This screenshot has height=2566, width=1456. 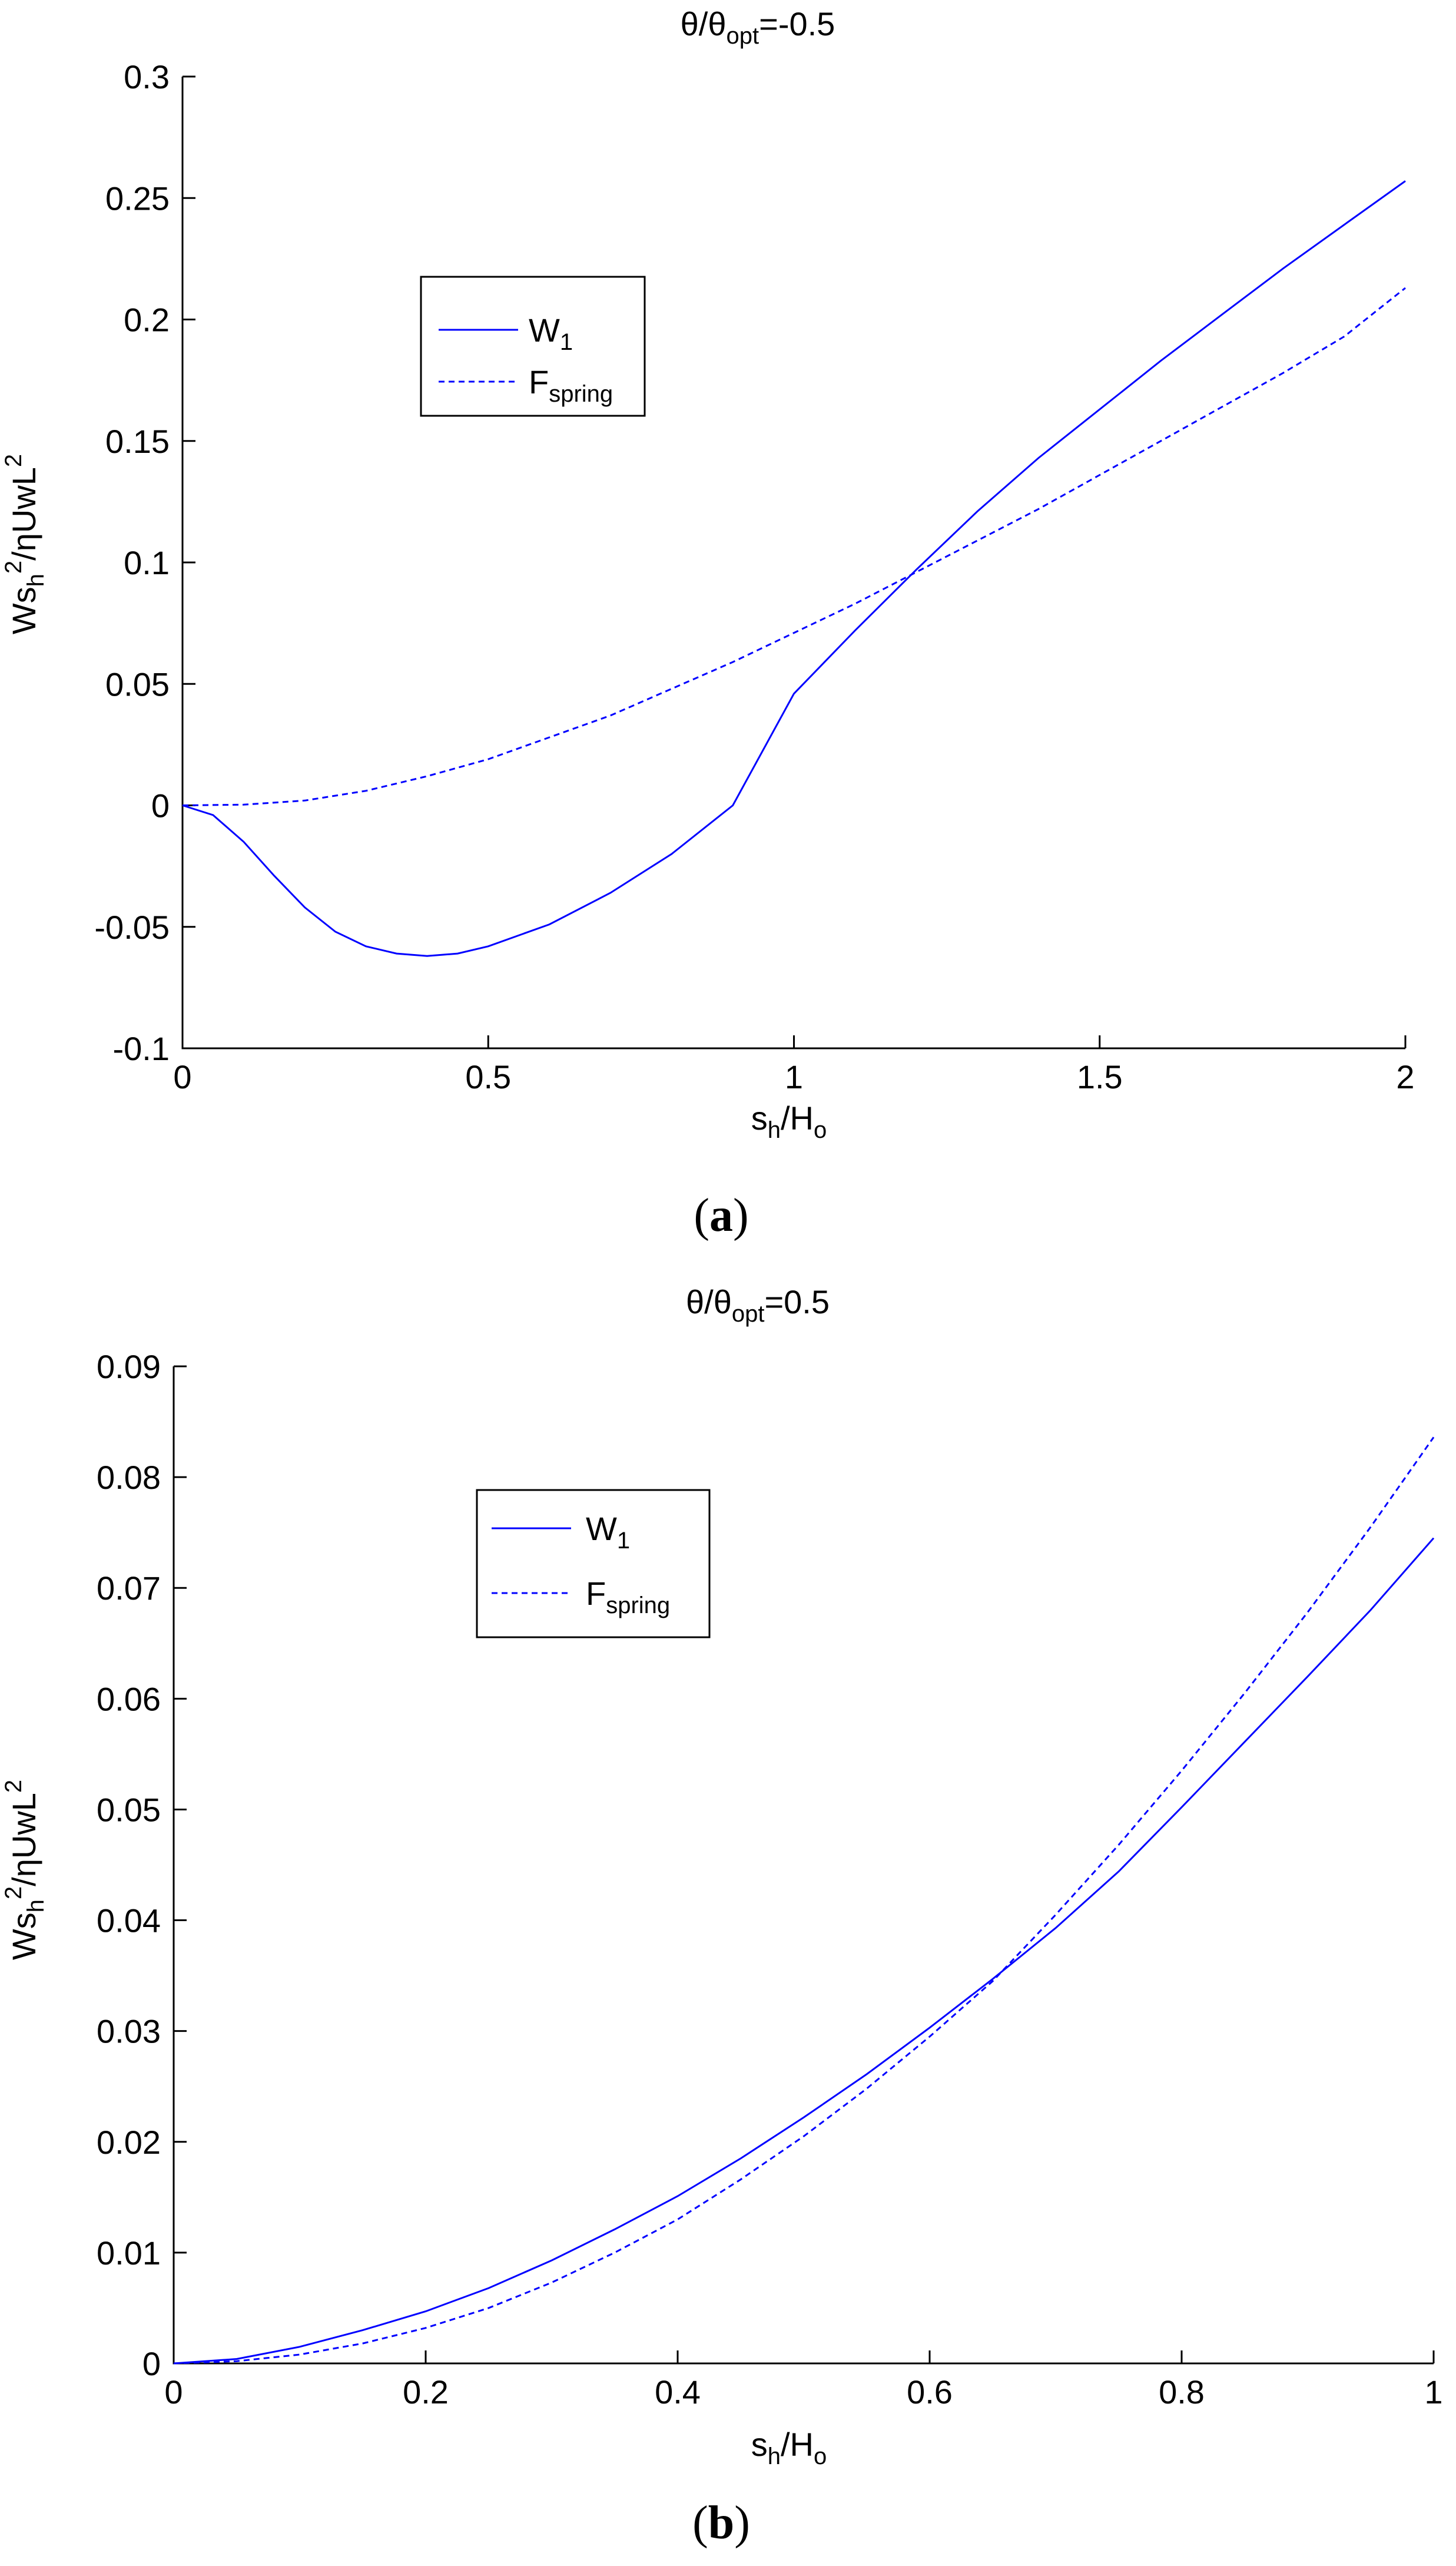 I want to click on panel-a-x-tick-label: 0, so click(x=182, y=1076).